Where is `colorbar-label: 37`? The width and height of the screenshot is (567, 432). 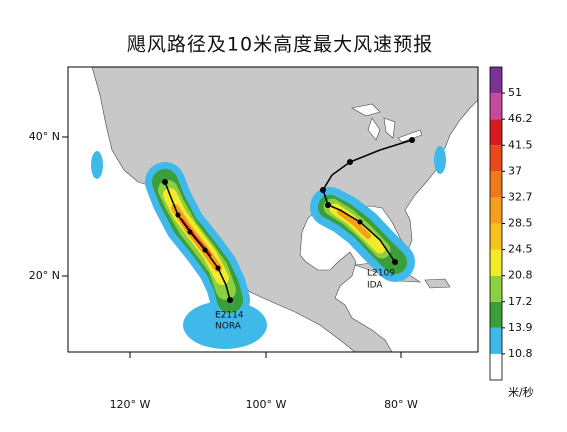 colorbar-label: 37 is located at coordinates (515, 170).